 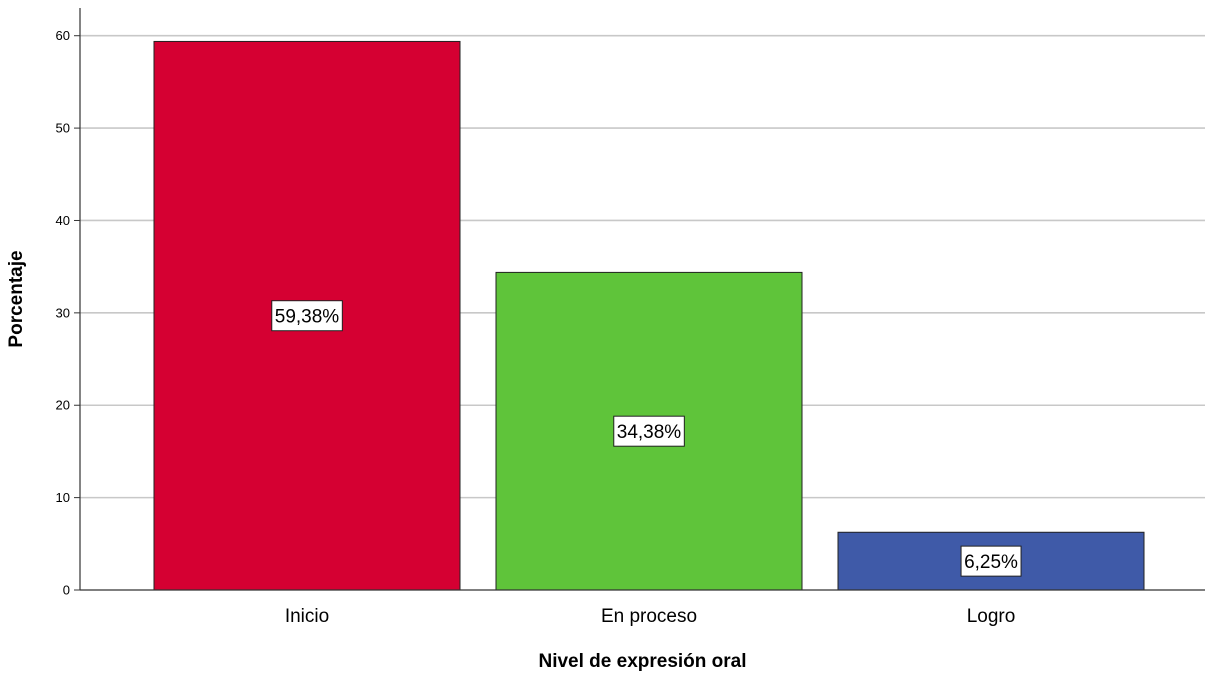 I want to click on x-category-label-logro: Logro, so click(x=991, y=616).